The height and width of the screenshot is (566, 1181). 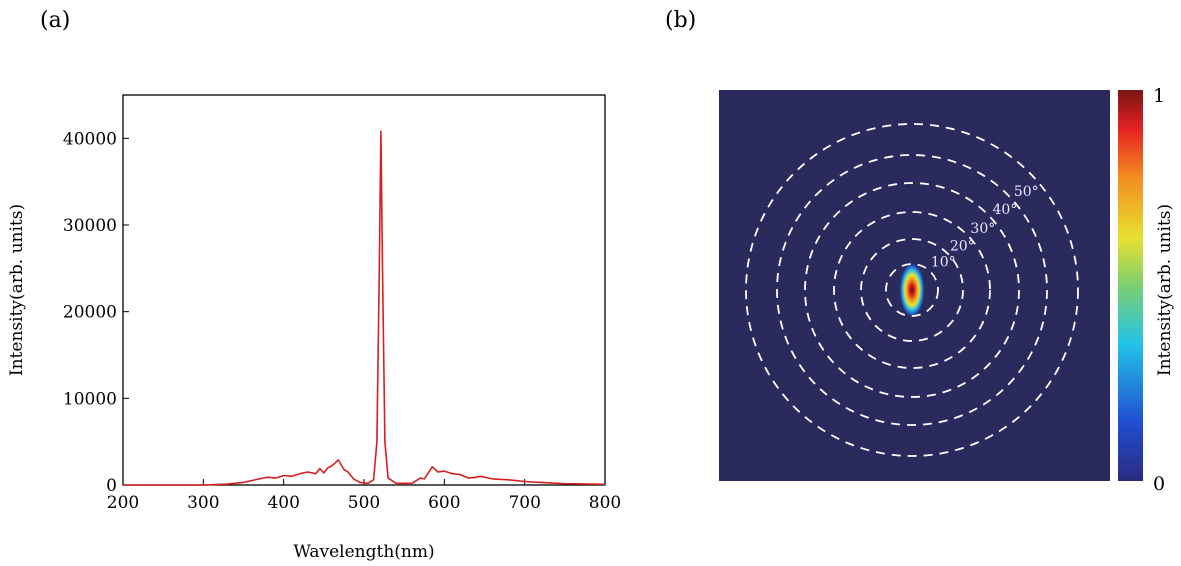 I want to click on y-tick-label: 0, so click(x=111, y=486).